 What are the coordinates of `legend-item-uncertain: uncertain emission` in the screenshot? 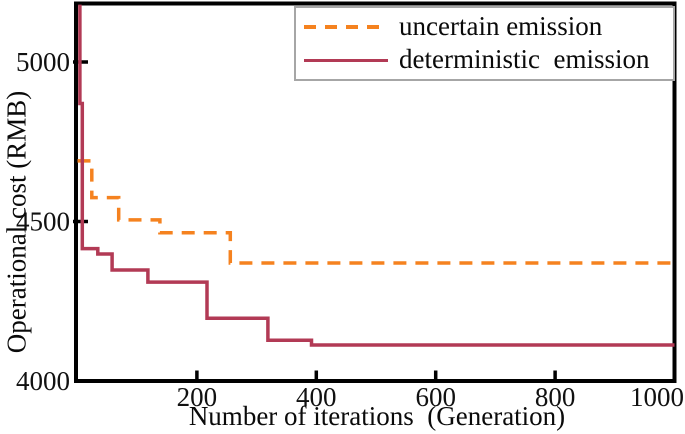 It's located at (488, 26).